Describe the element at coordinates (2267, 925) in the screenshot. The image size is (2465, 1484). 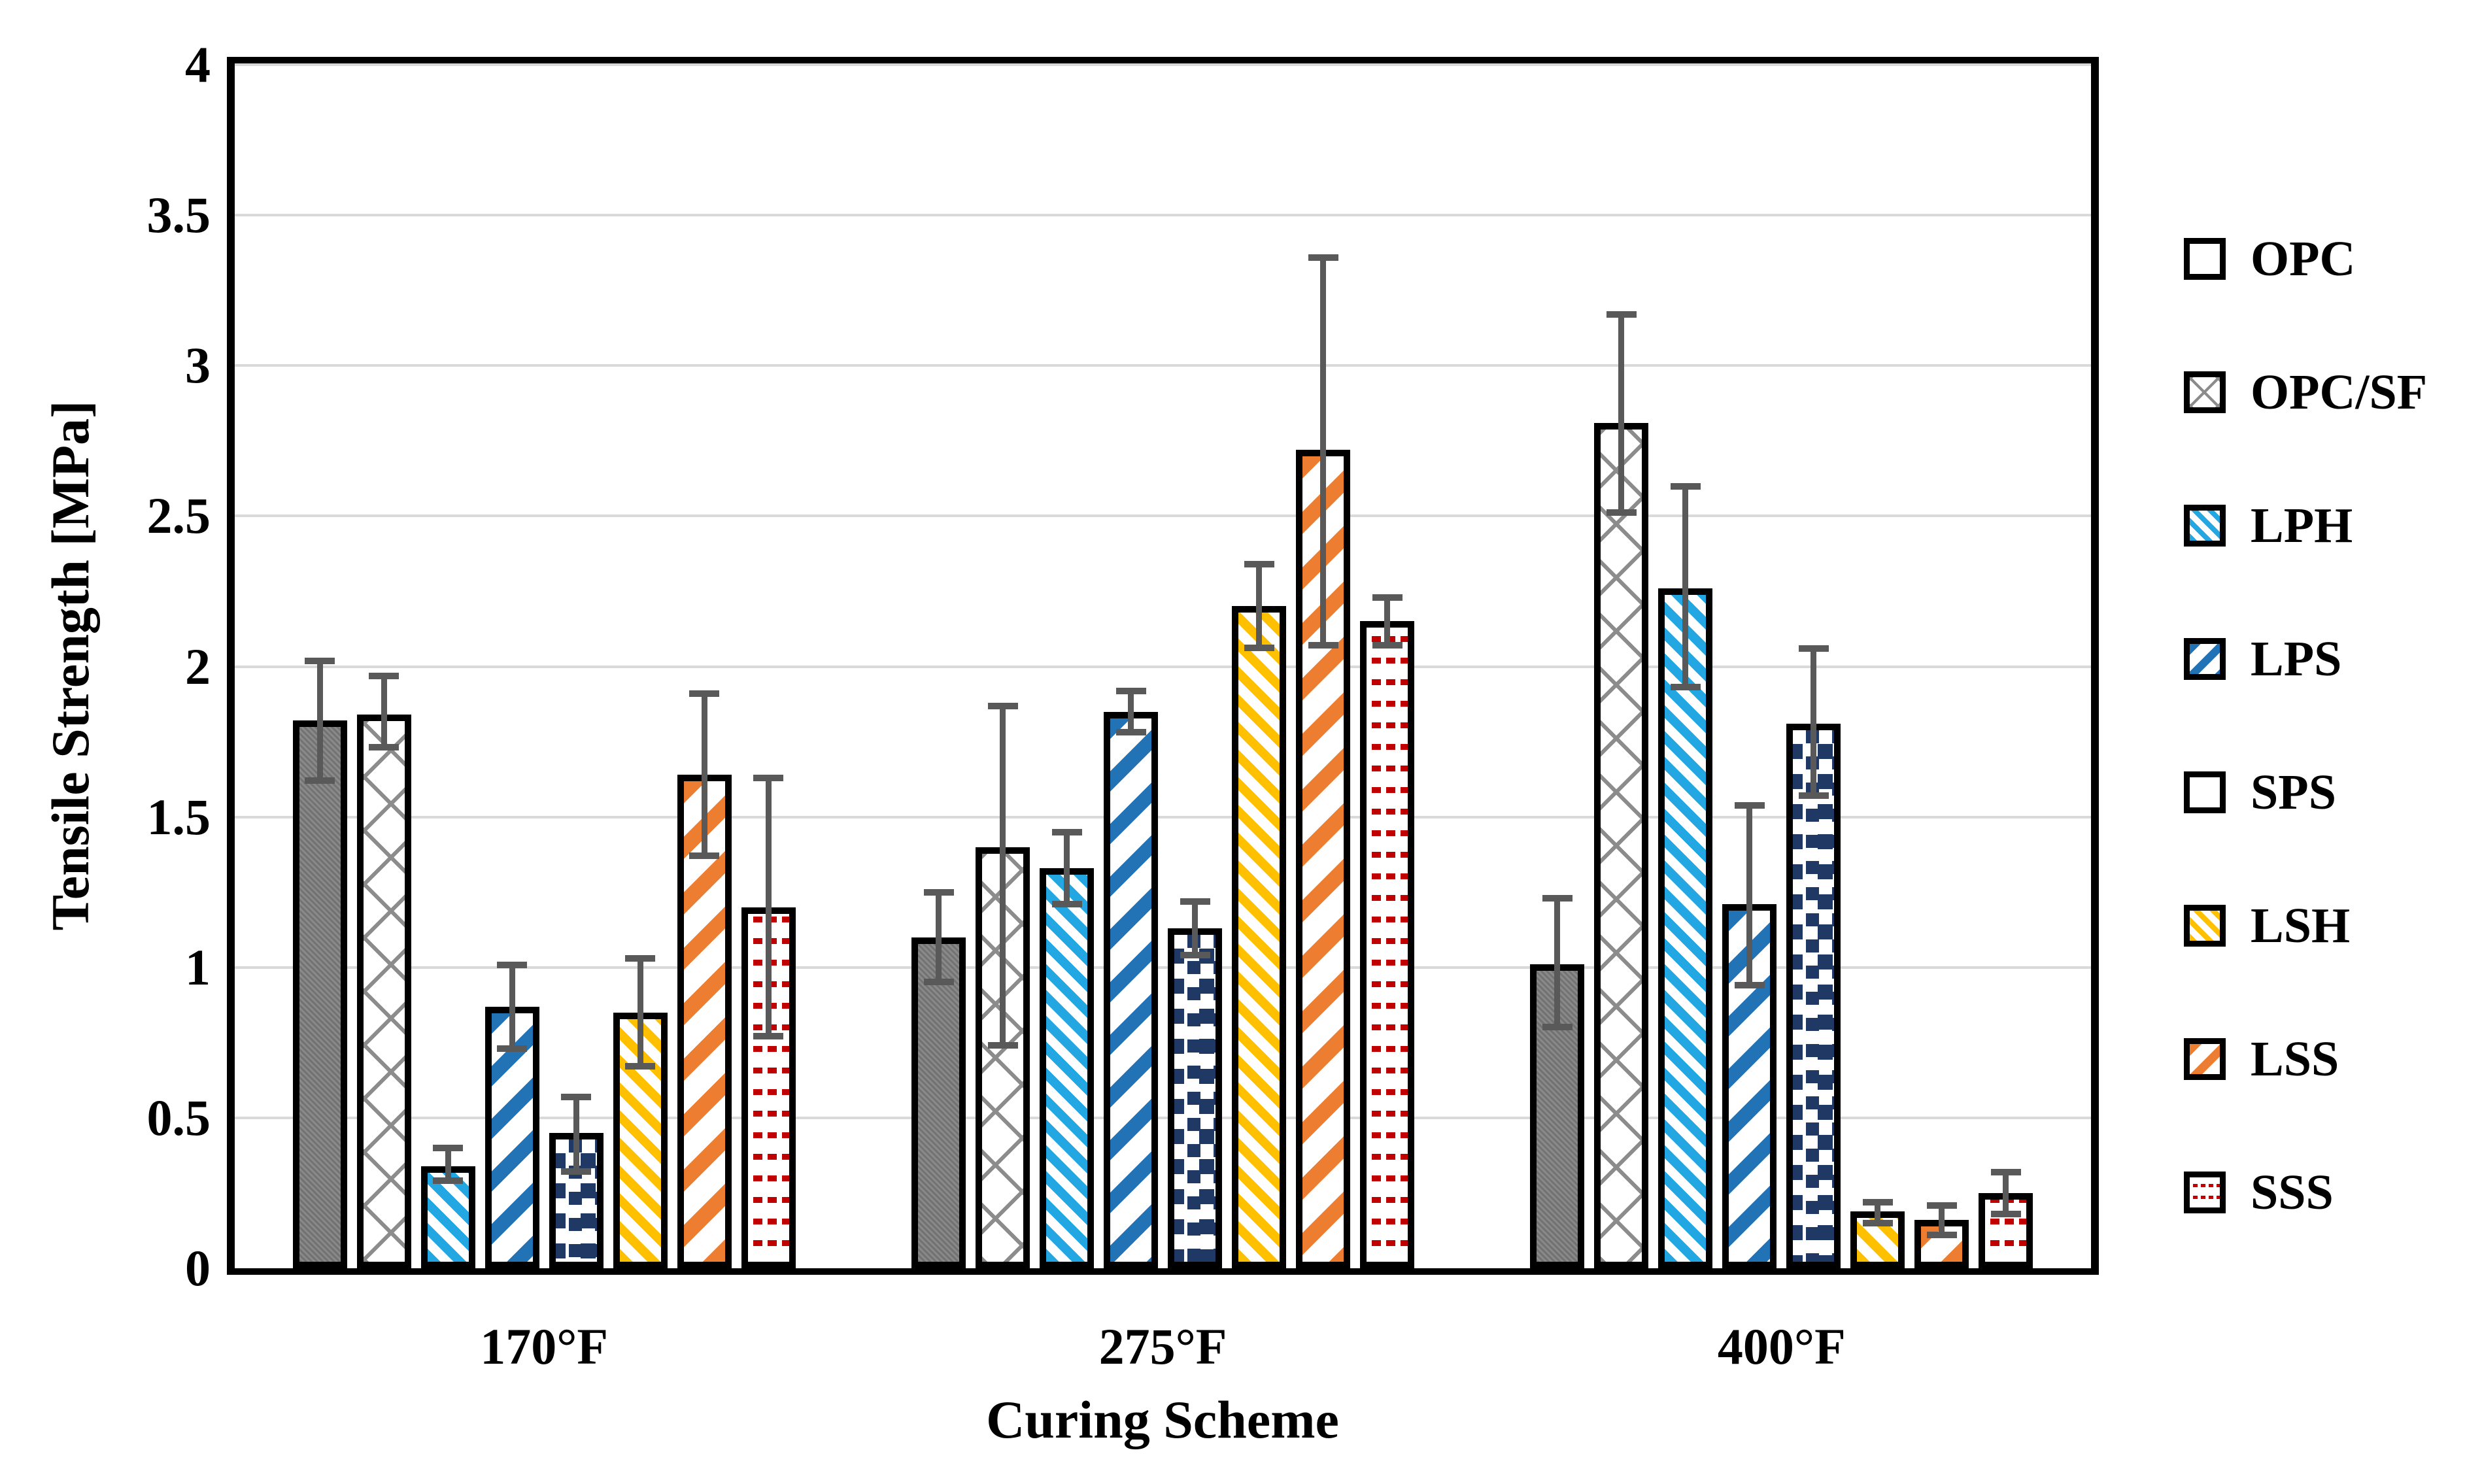
I see `legend-item-LSH: LSH` at that location.